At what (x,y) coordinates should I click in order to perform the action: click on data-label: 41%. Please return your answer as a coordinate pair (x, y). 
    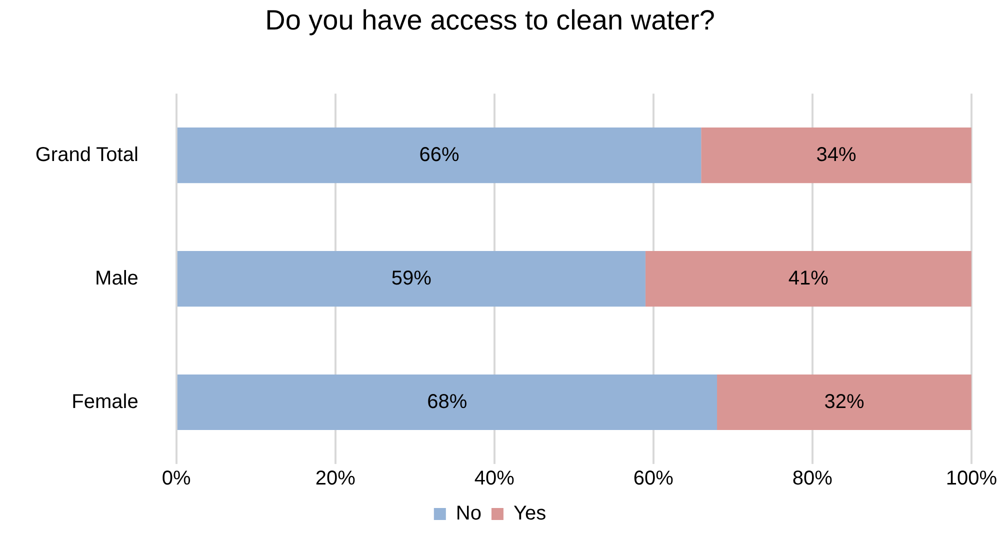
    Looking at the image, I should click on (808, 278).